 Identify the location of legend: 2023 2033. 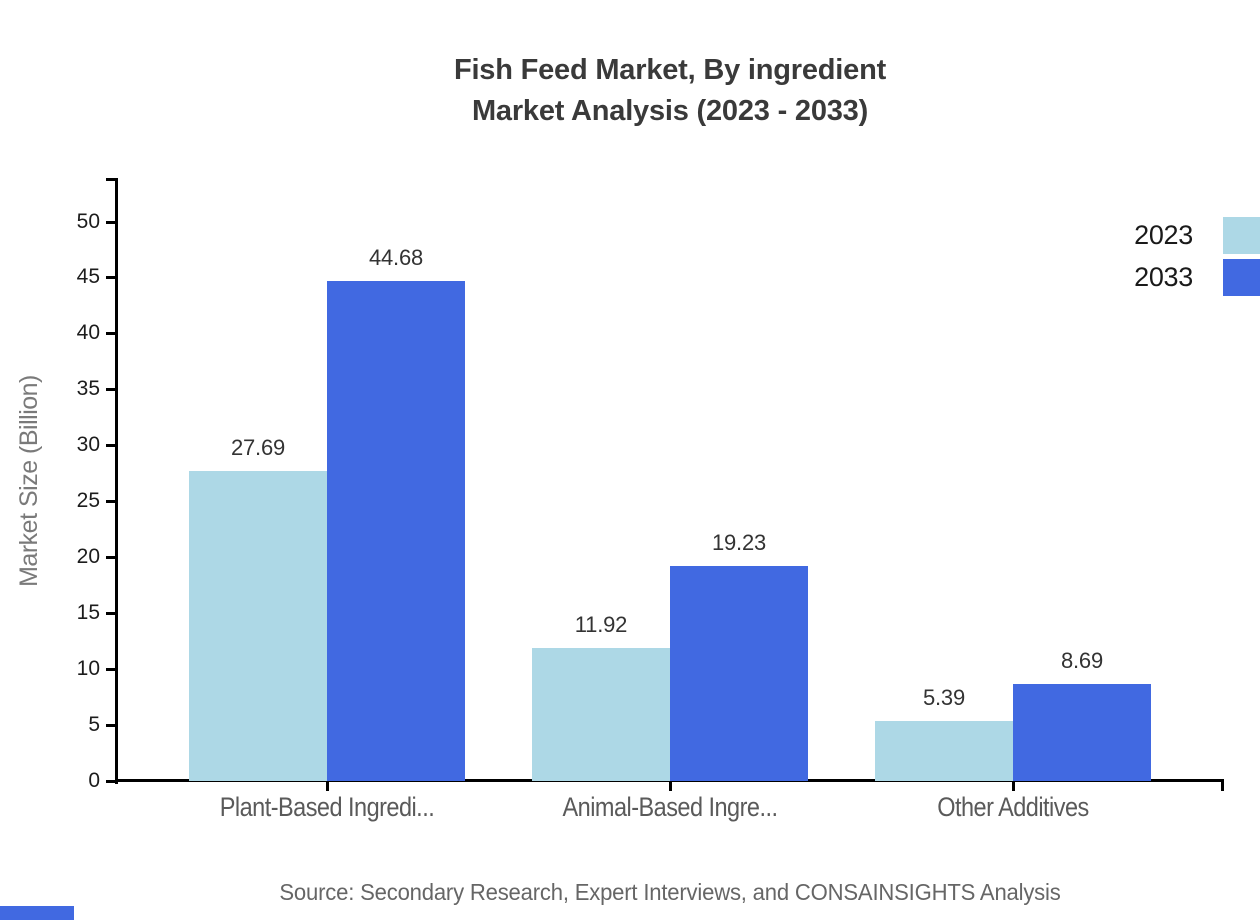
(1197, 259).